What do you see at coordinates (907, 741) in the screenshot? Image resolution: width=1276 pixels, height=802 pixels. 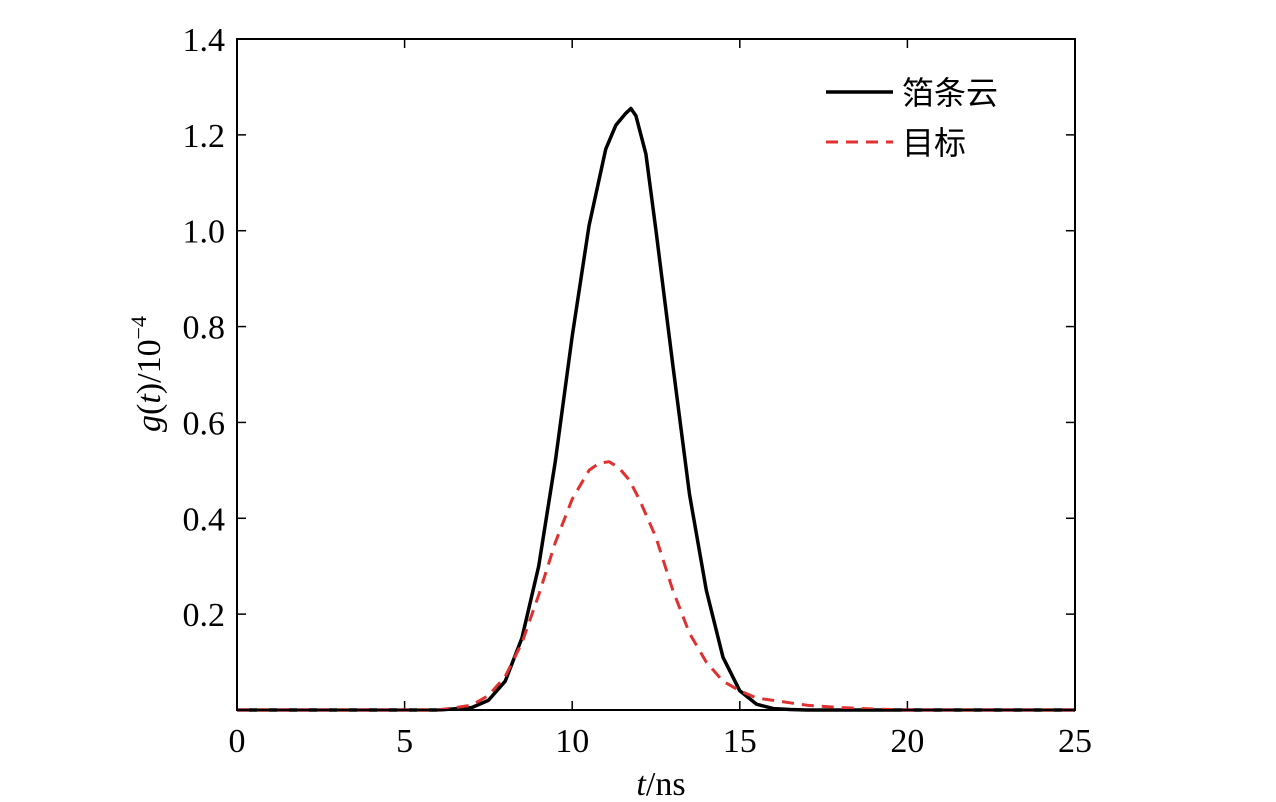 I see `x-tick-label: 20` at bounding box center [907, 741].